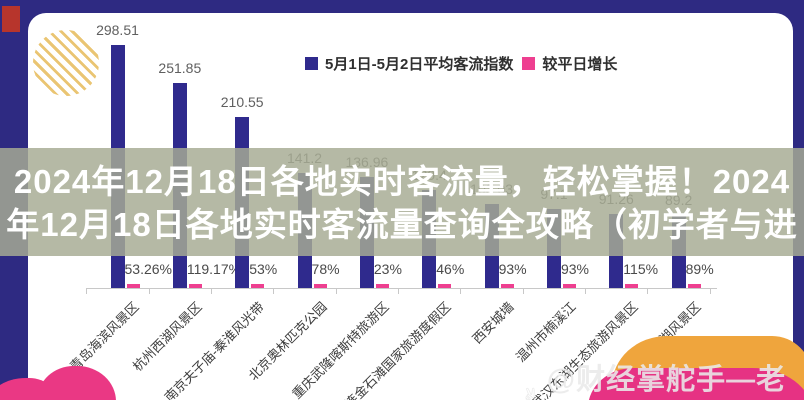 The height and width of the screenshot is (400, 804). Describe the element at coordinates (641, 269) in the screenshot. I see `growth-percent-label: 115%` at that location.